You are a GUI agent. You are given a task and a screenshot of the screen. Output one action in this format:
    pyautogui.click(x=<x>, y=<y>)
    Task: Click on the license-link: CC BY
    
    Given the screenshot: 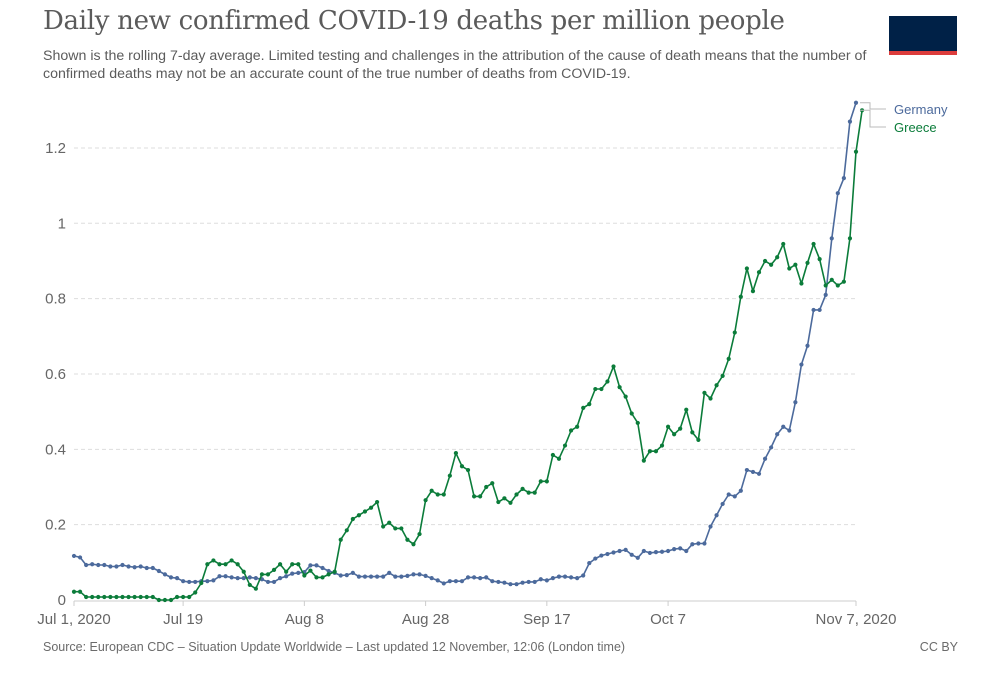 What is the action you would take?
    pyautogui.click(x=938, y=647)
    